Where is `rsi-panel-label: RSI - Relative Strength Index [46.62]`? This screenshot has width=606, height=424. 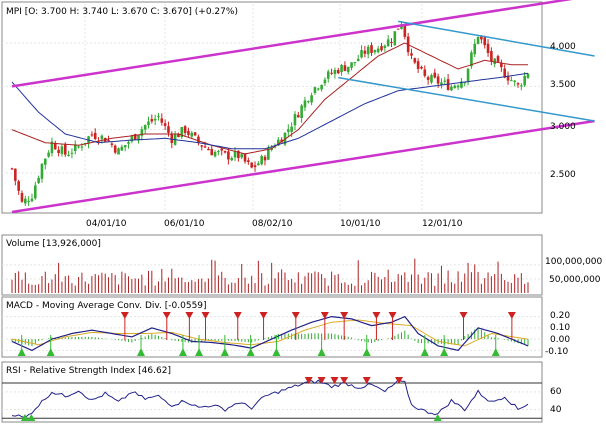 rsi-panel-label: RSI - Relative Strength Index [46.62] is located at coordinates (88, 371).